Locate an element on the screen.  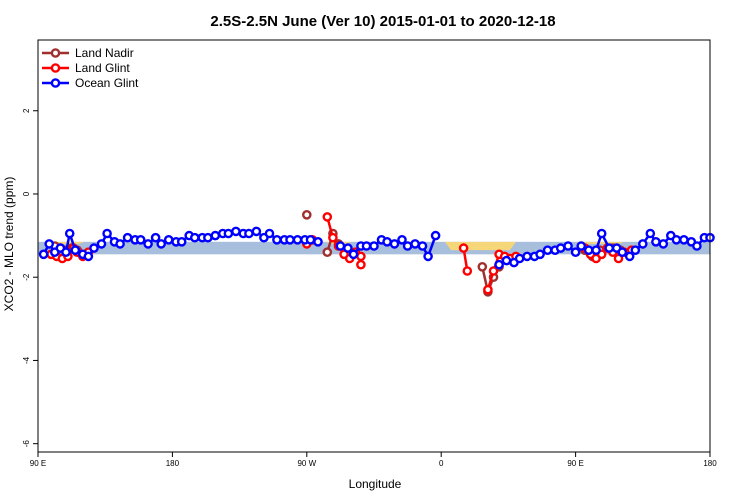
legend-label: Land Nadir is located at coordinates (104, 53).